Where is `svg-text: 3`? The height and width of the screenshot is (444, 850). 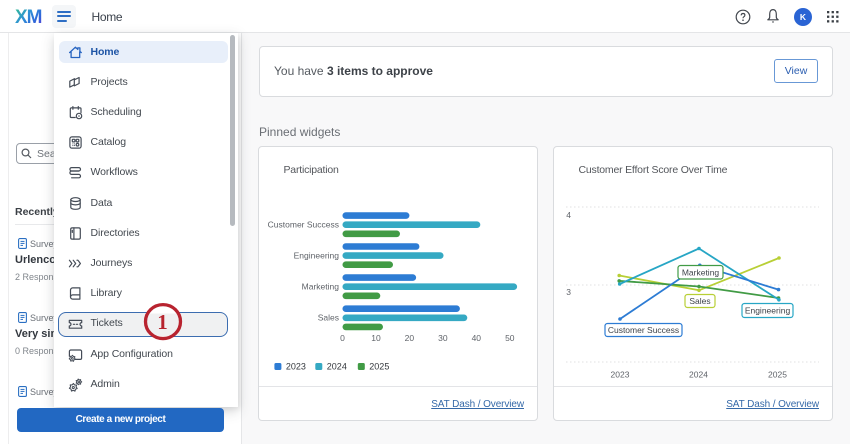
svg-text: 3 is located at coordinates (568, 292).